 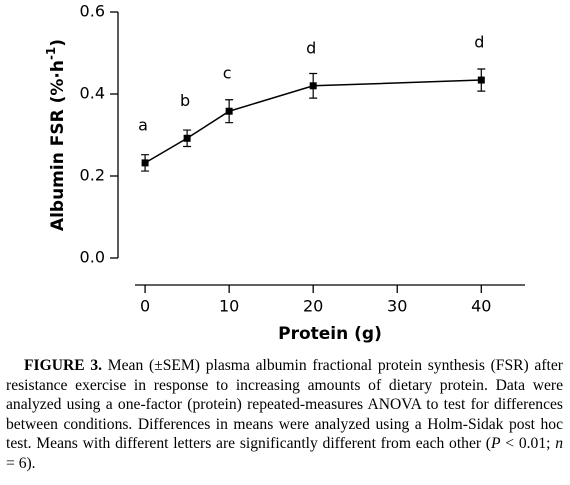 I want to click on caption-text: < 0.01;, so click(x=528, y=444).